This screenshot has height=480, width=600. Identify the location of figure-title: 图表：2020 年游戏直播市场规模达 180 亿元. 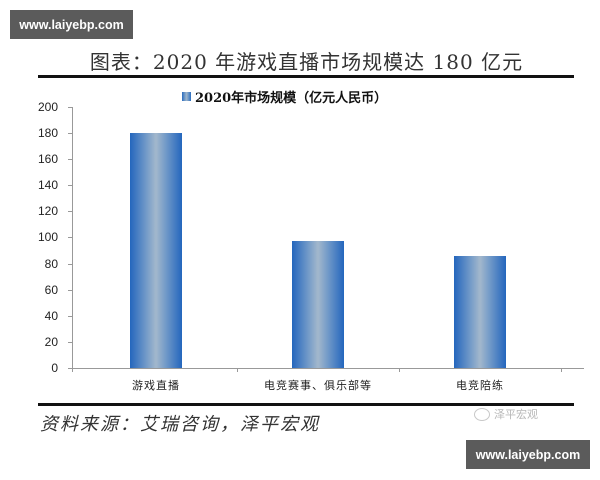
(306, 62).